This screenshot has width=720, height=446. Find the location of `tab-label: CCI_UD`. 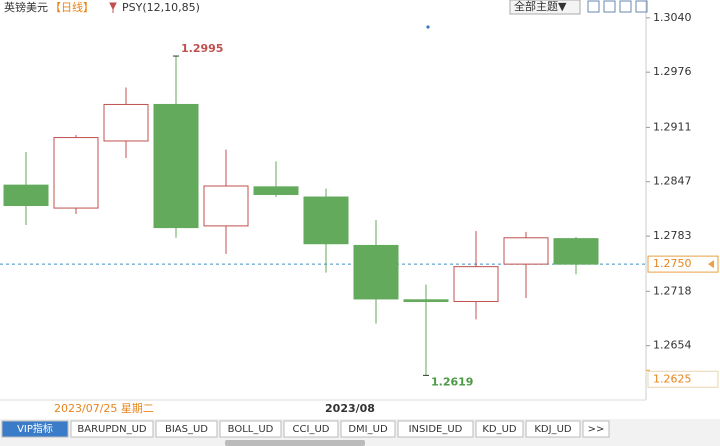

tab-label: CCI_UD is located at coordinates (311, 429).